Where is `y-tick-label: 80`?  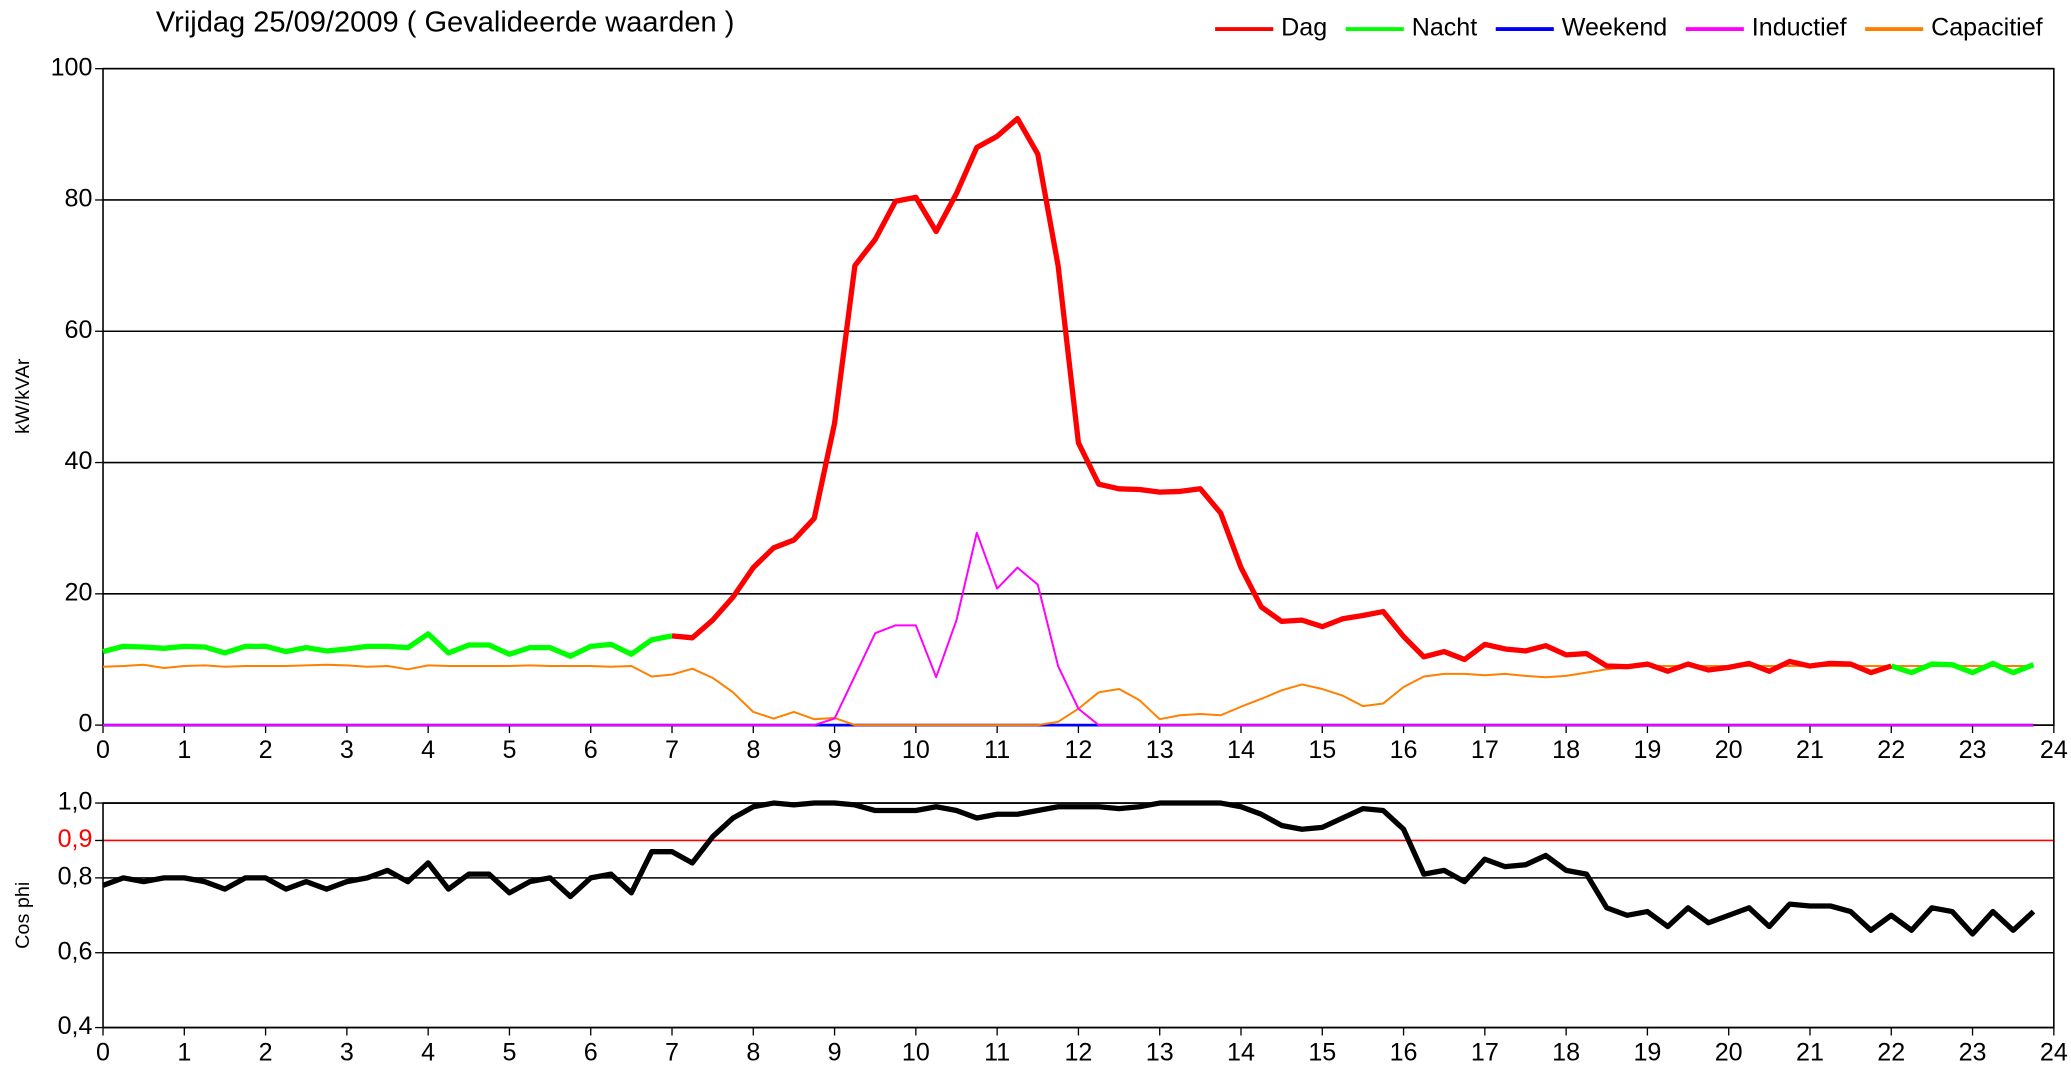
y-tick-label: 80 is located at coordinates (79, 199).